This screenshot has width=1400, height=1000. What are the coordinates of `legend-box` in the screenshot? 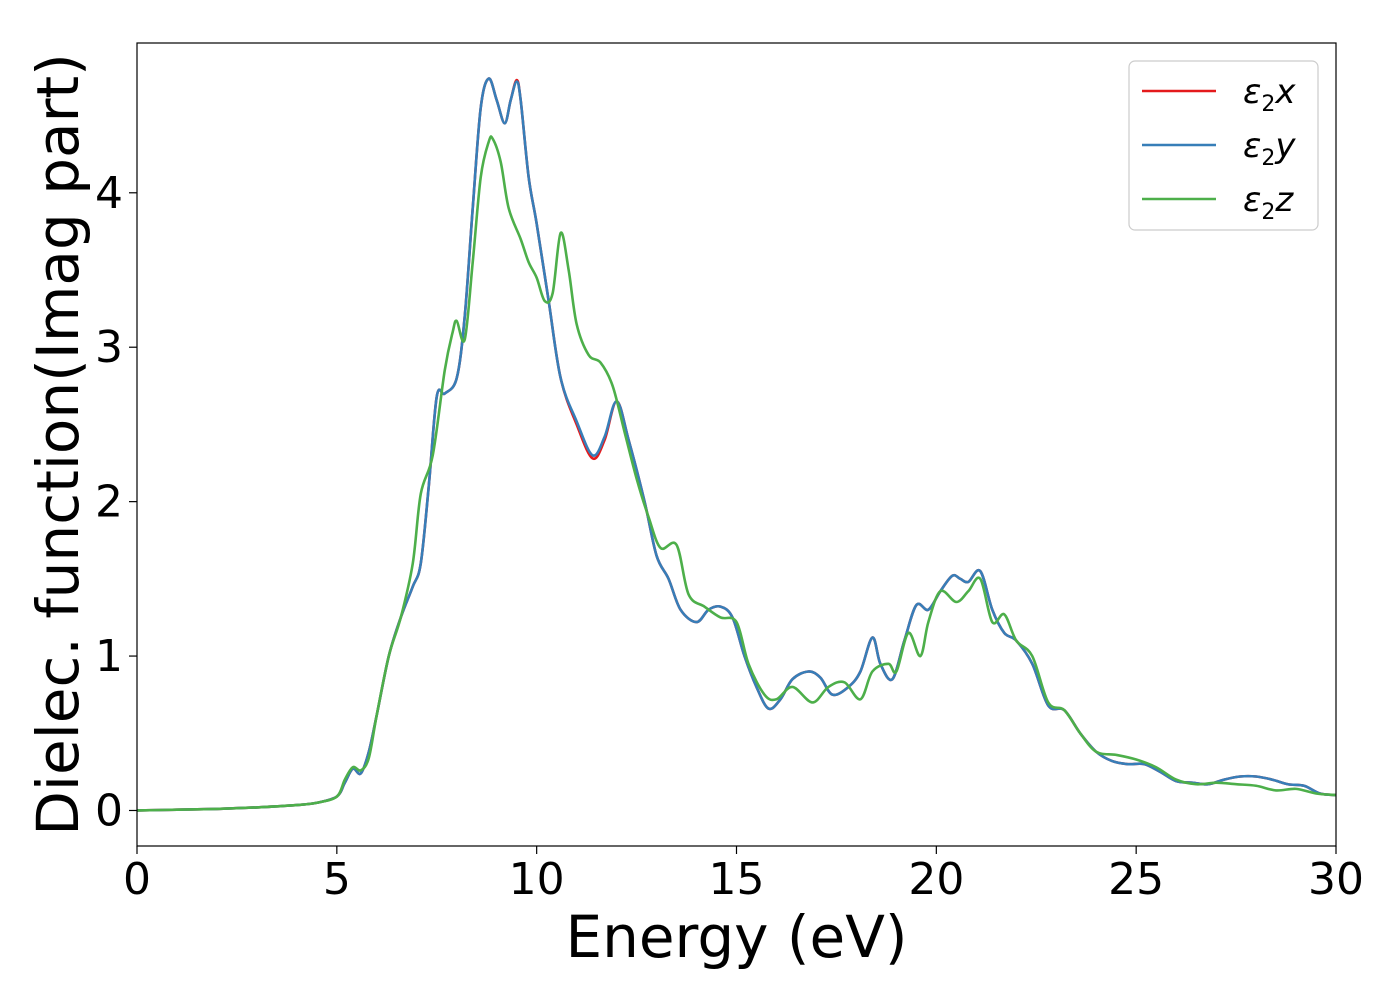 It's located at (1223, 145).